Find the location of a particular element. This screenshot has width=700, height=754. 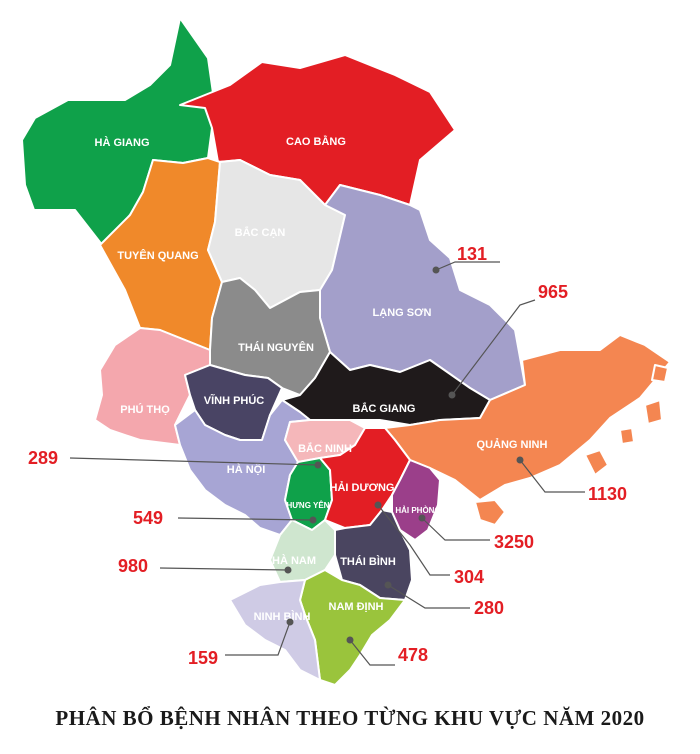

dot-ha-nam is located at coordinates (288, 570).